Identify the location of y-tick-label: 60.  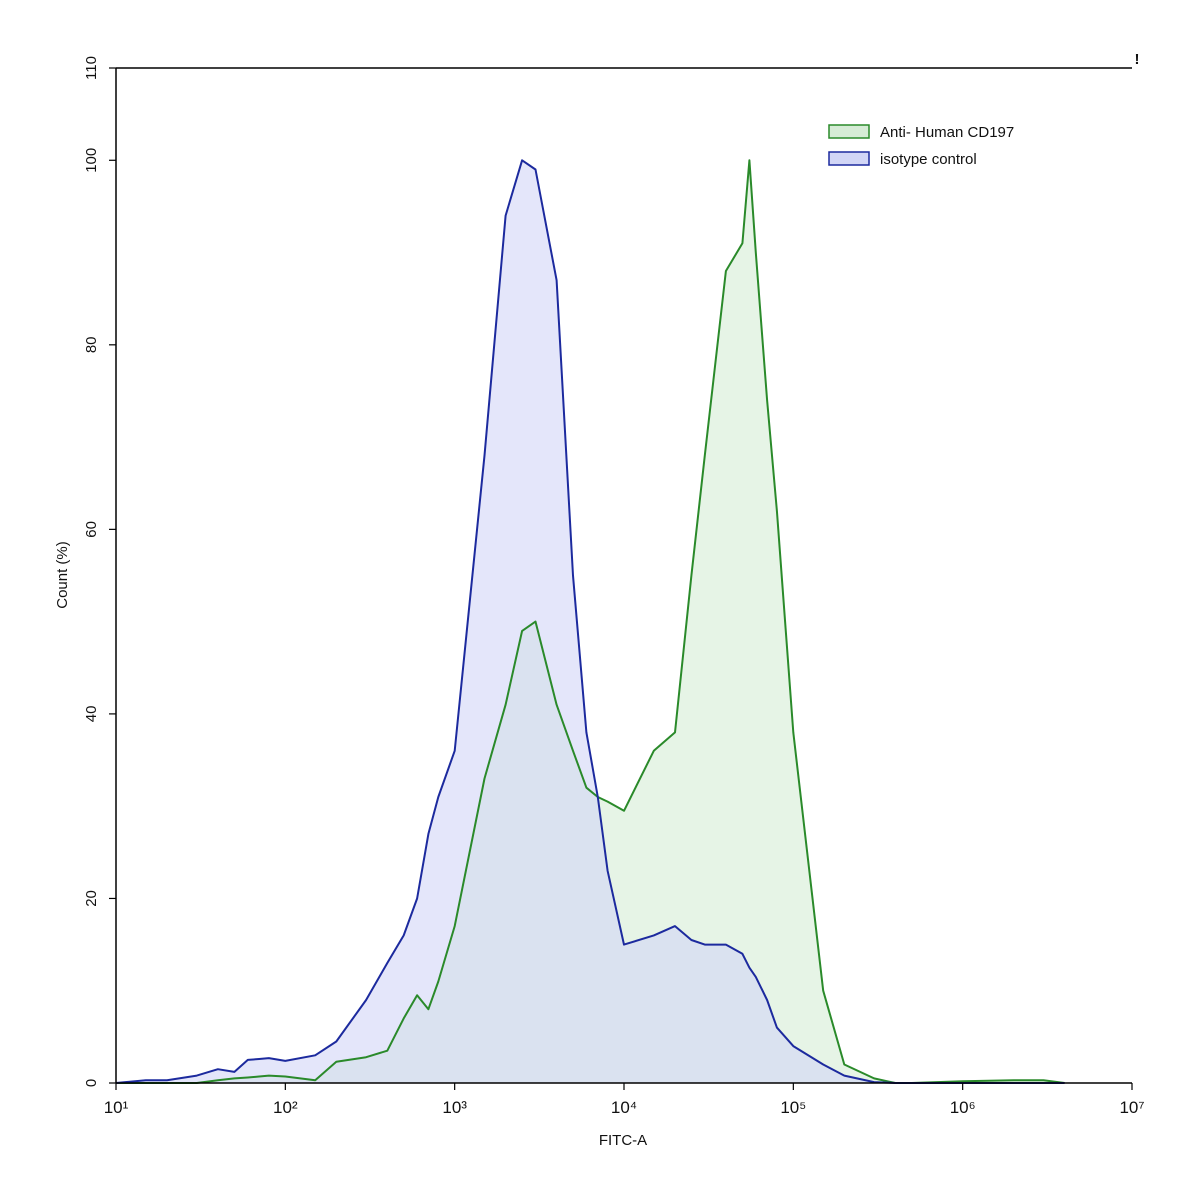
(91, 529).